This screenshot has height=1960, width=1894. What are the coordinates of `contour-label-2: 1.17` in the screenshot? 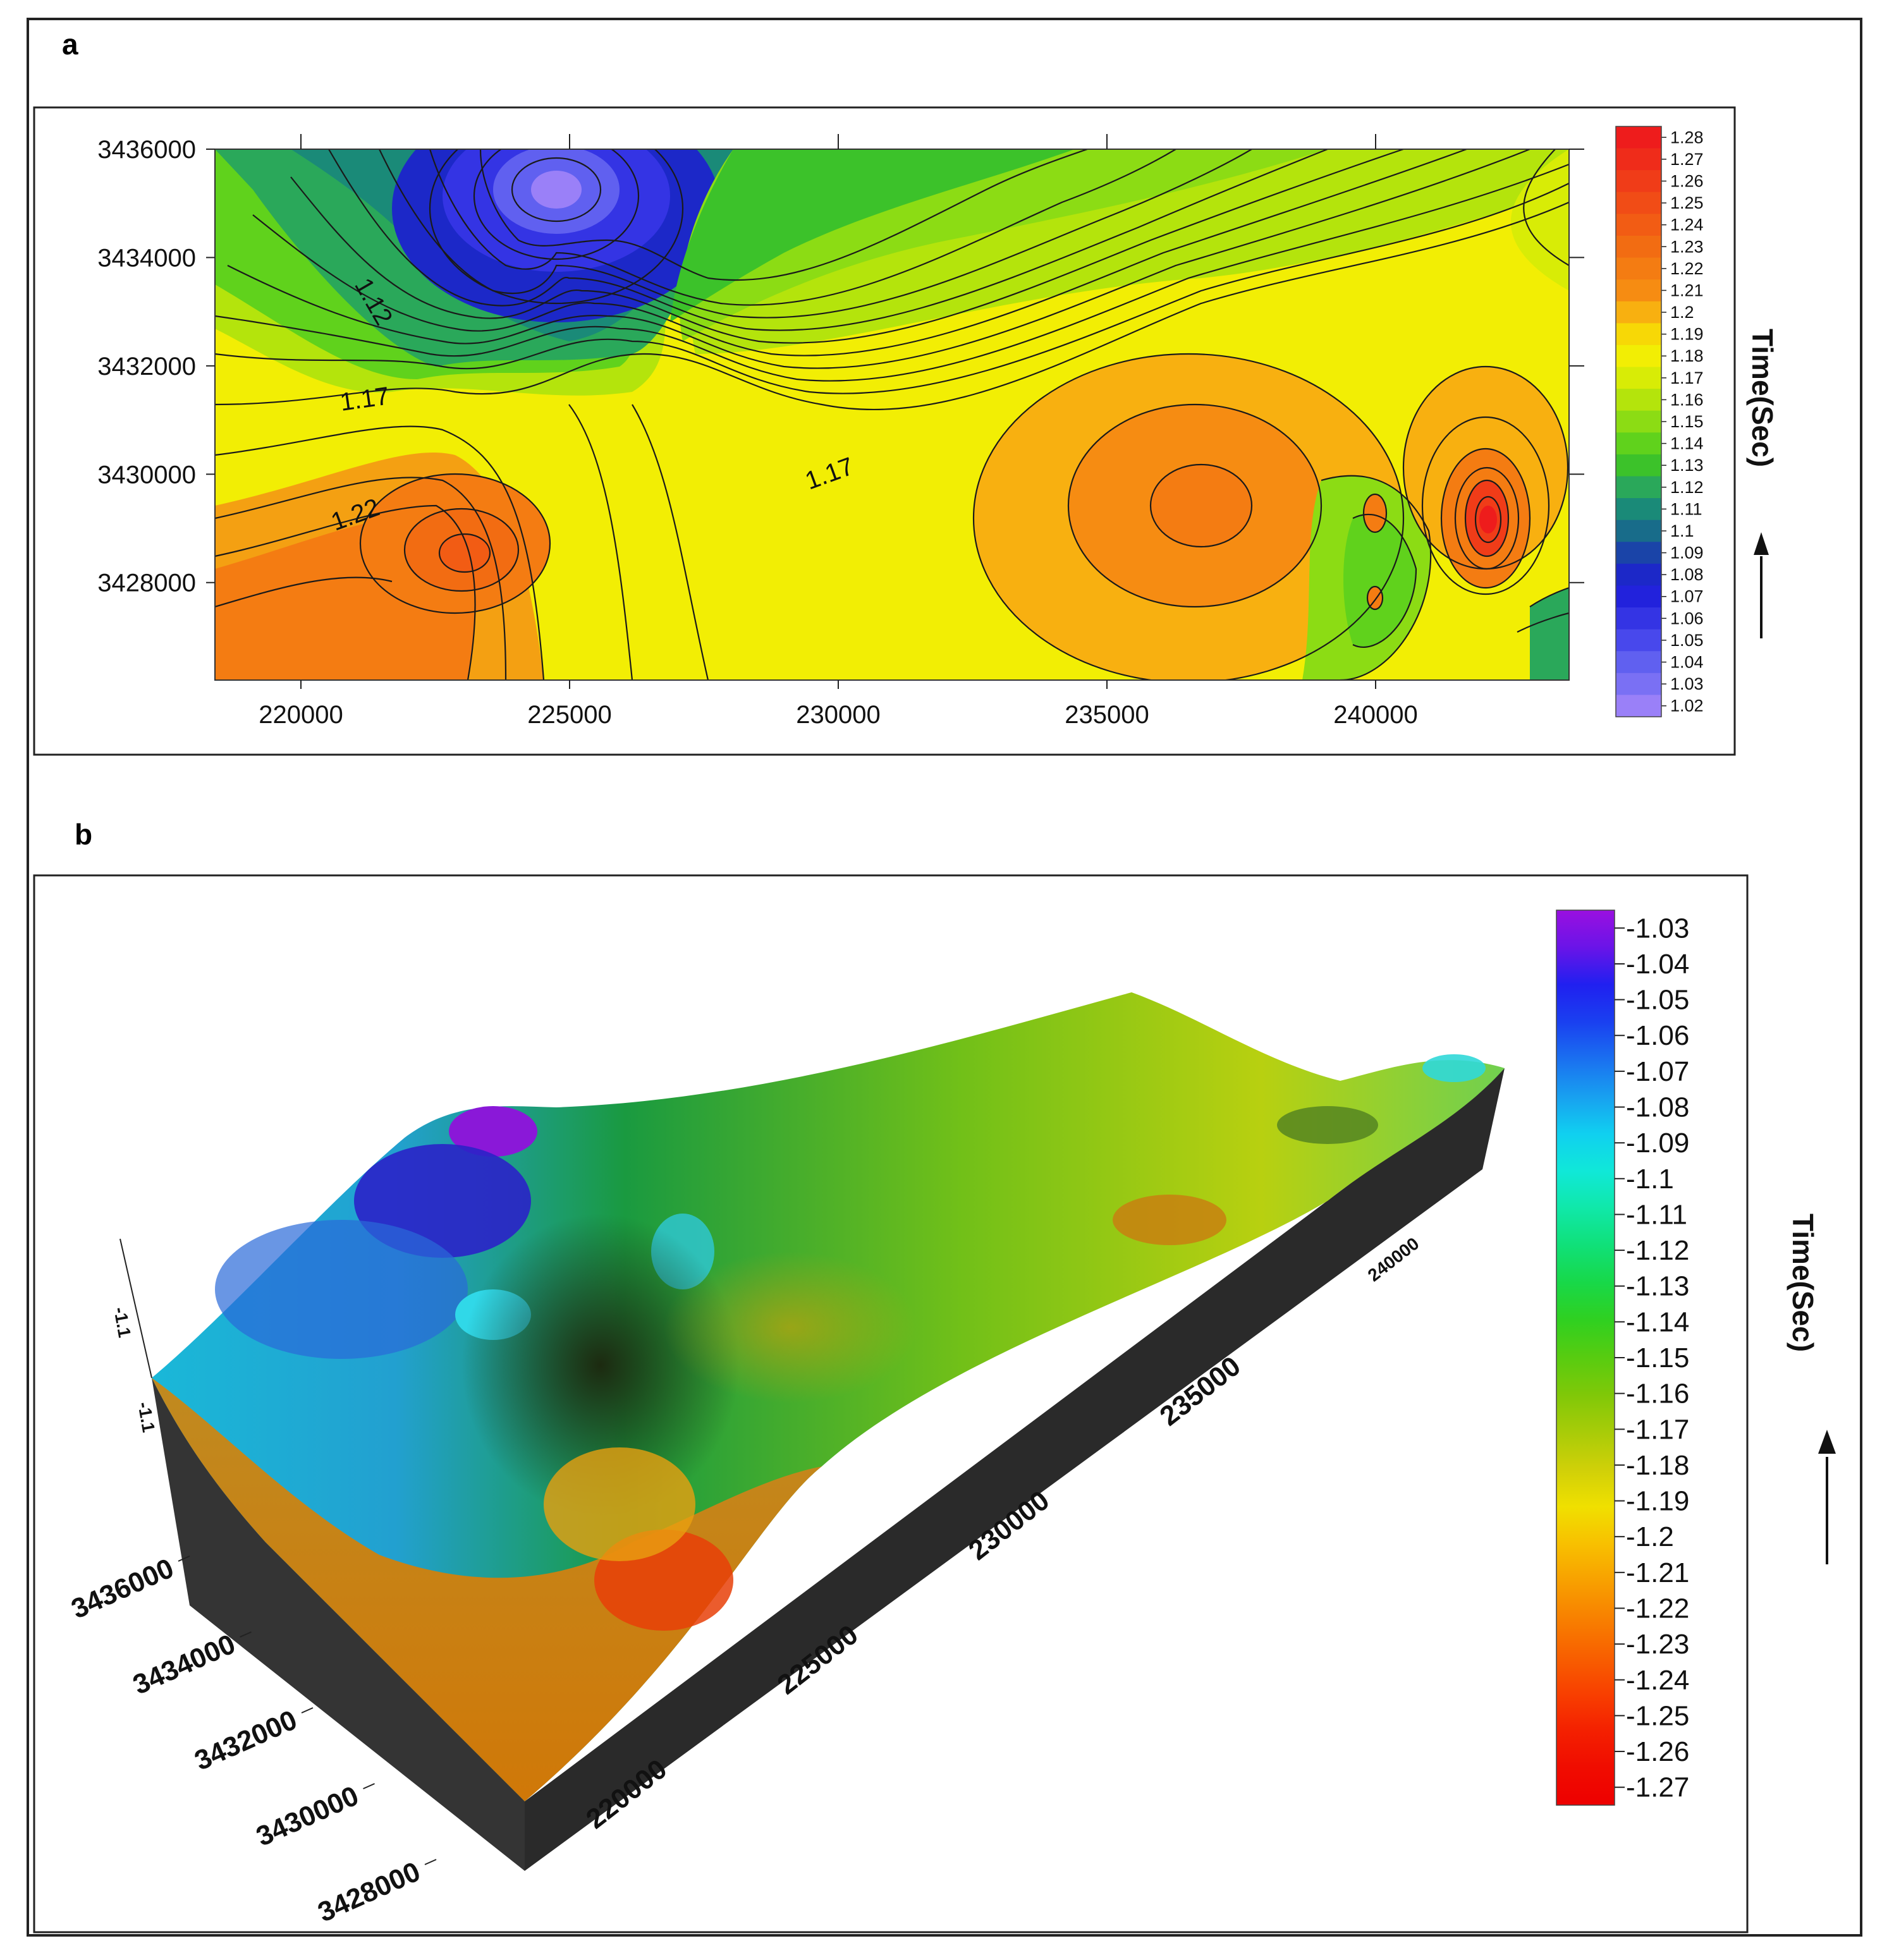 It's located at (365, 399).